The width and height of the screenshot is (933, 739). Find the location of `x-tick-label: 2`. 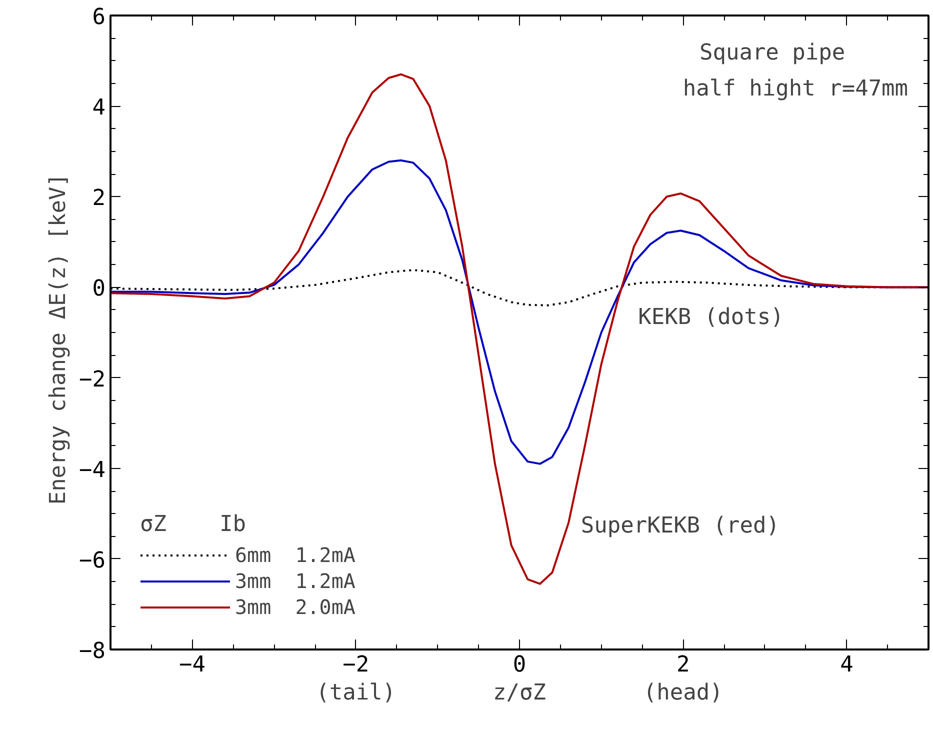

x-tick-label: 2 is located at coordinates (683, 665).